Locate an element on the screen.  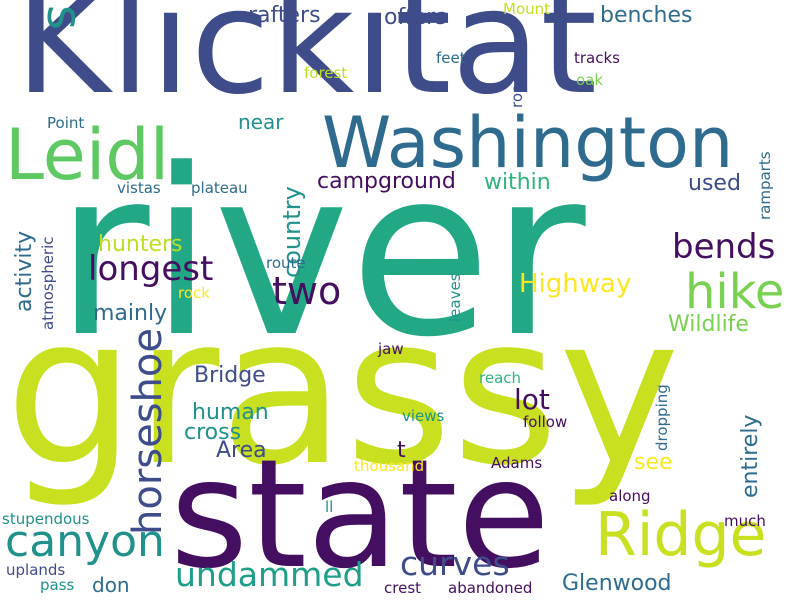
word-s: s is located at coordinates (64, 18).